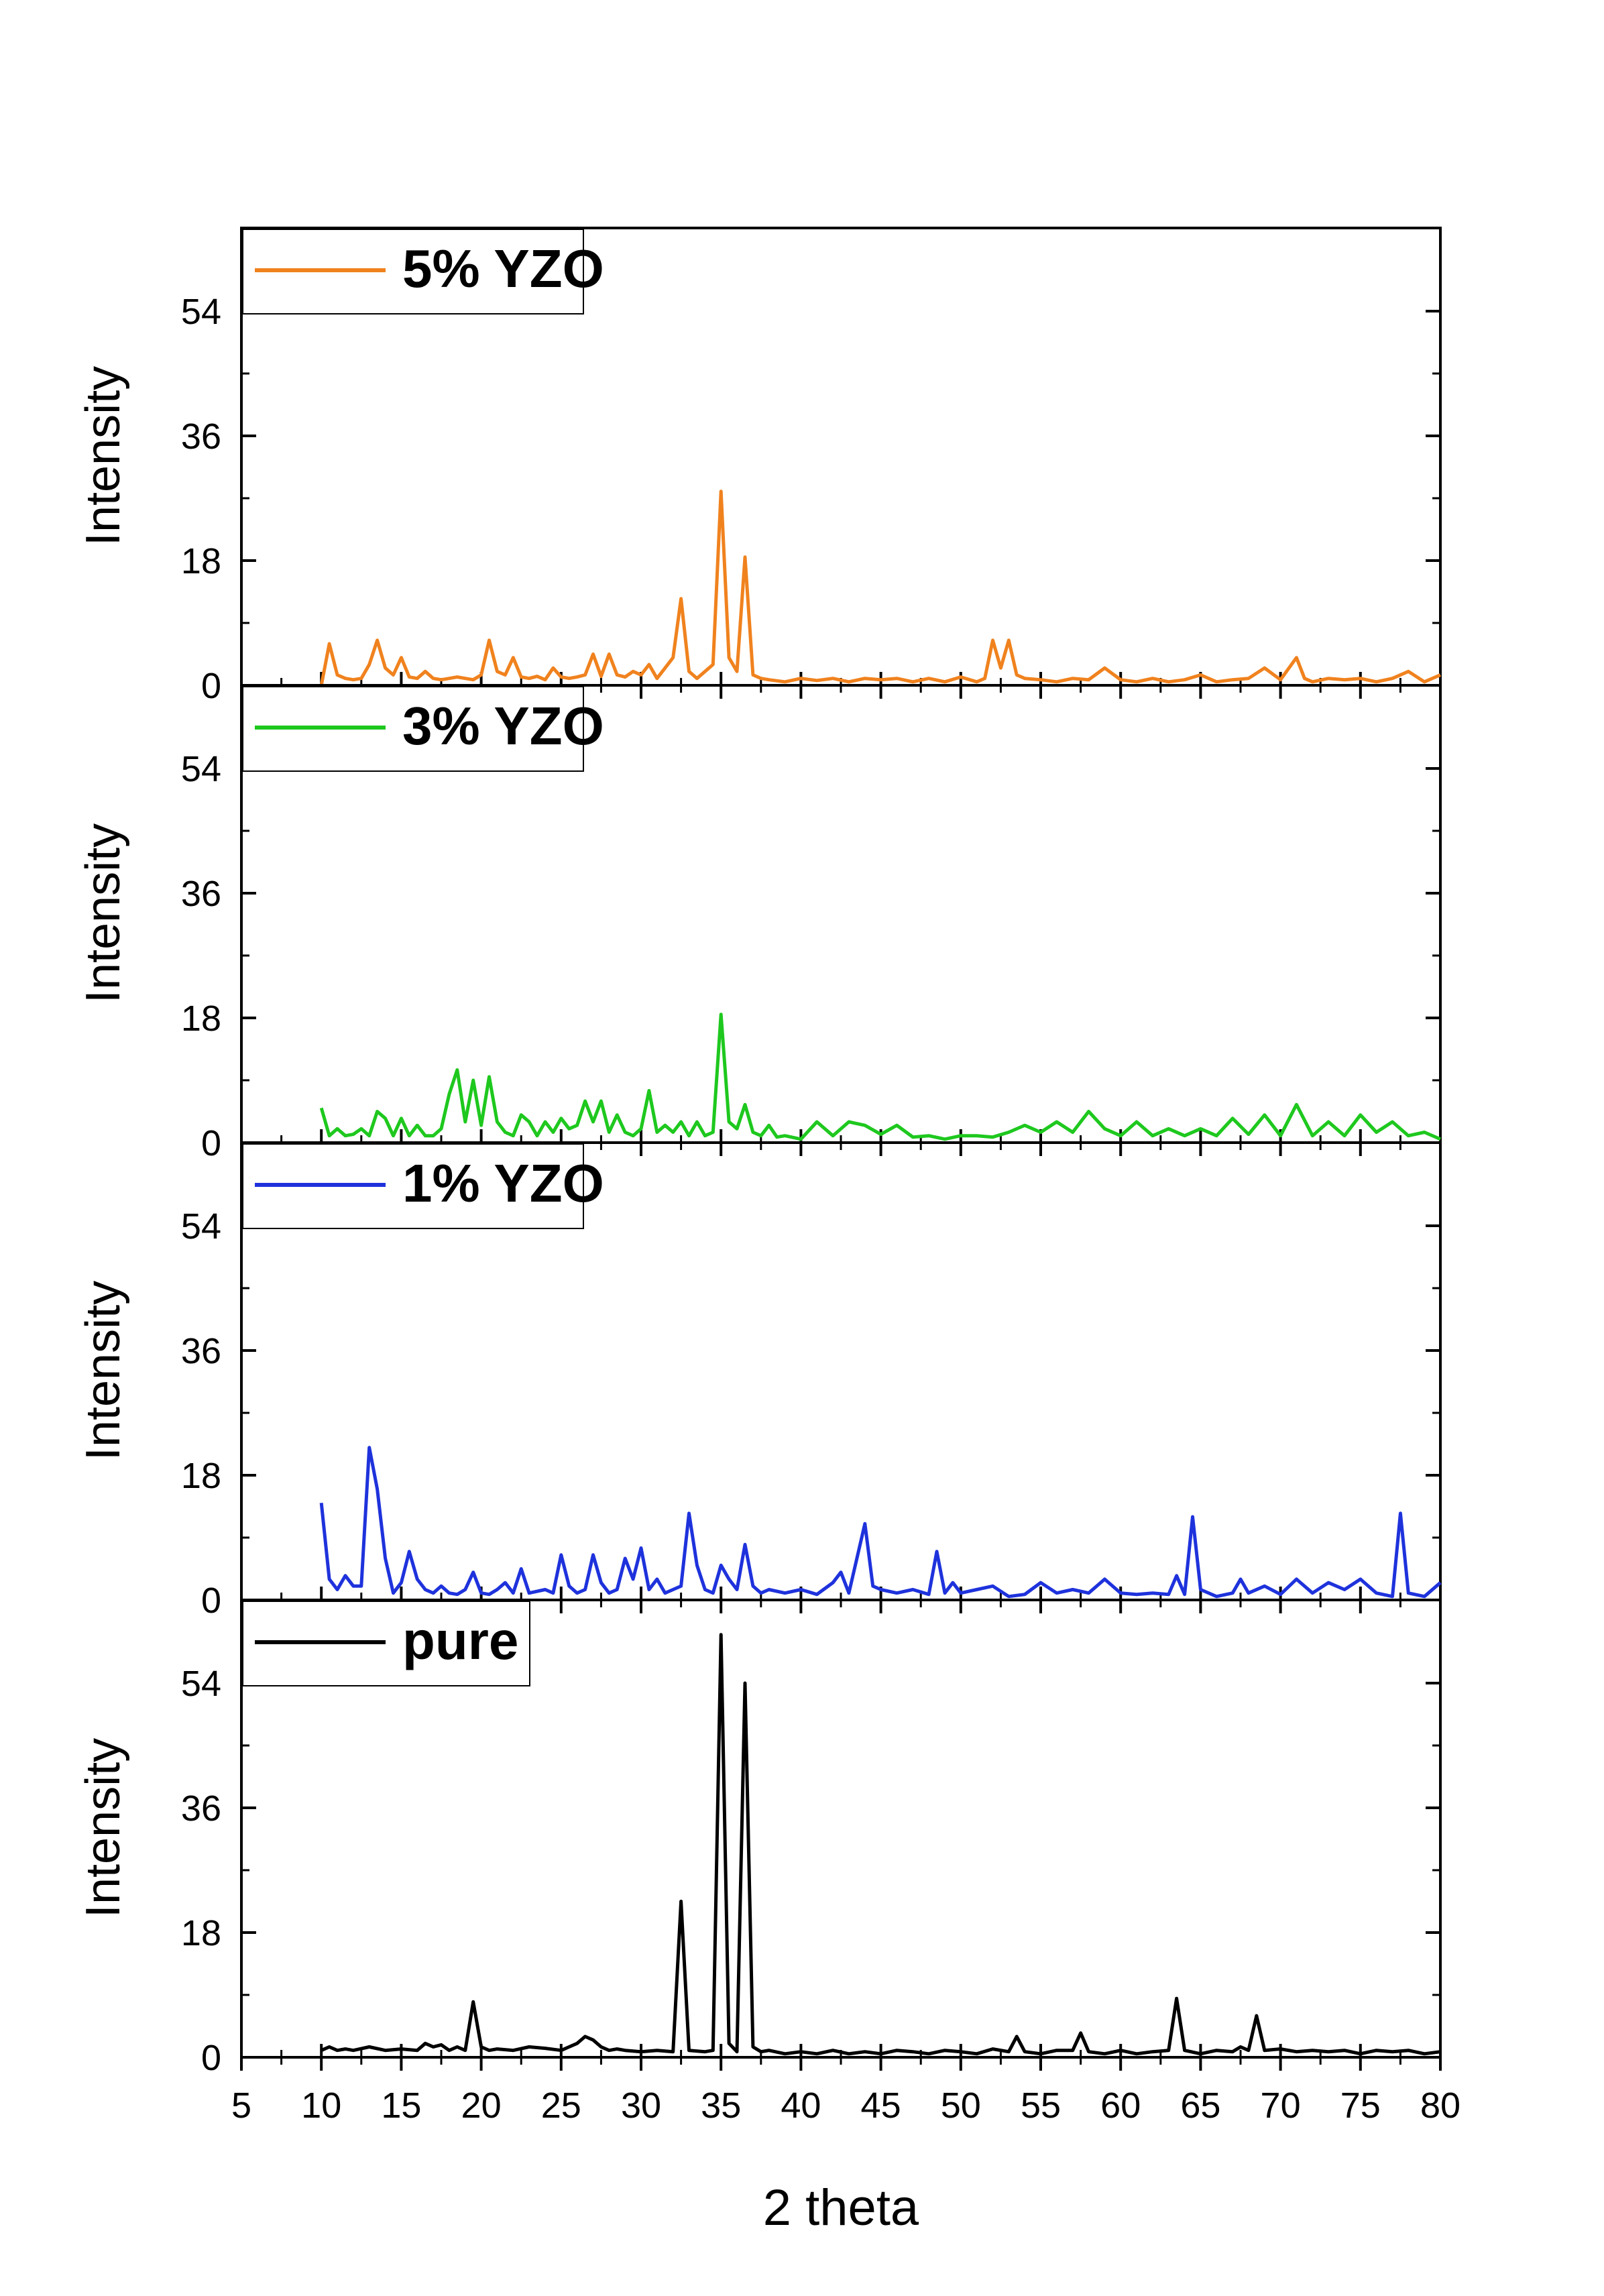  Describe the element at coordinates (401, 2105) in the screenshot. I see `x-tick-label: 15` at that location.